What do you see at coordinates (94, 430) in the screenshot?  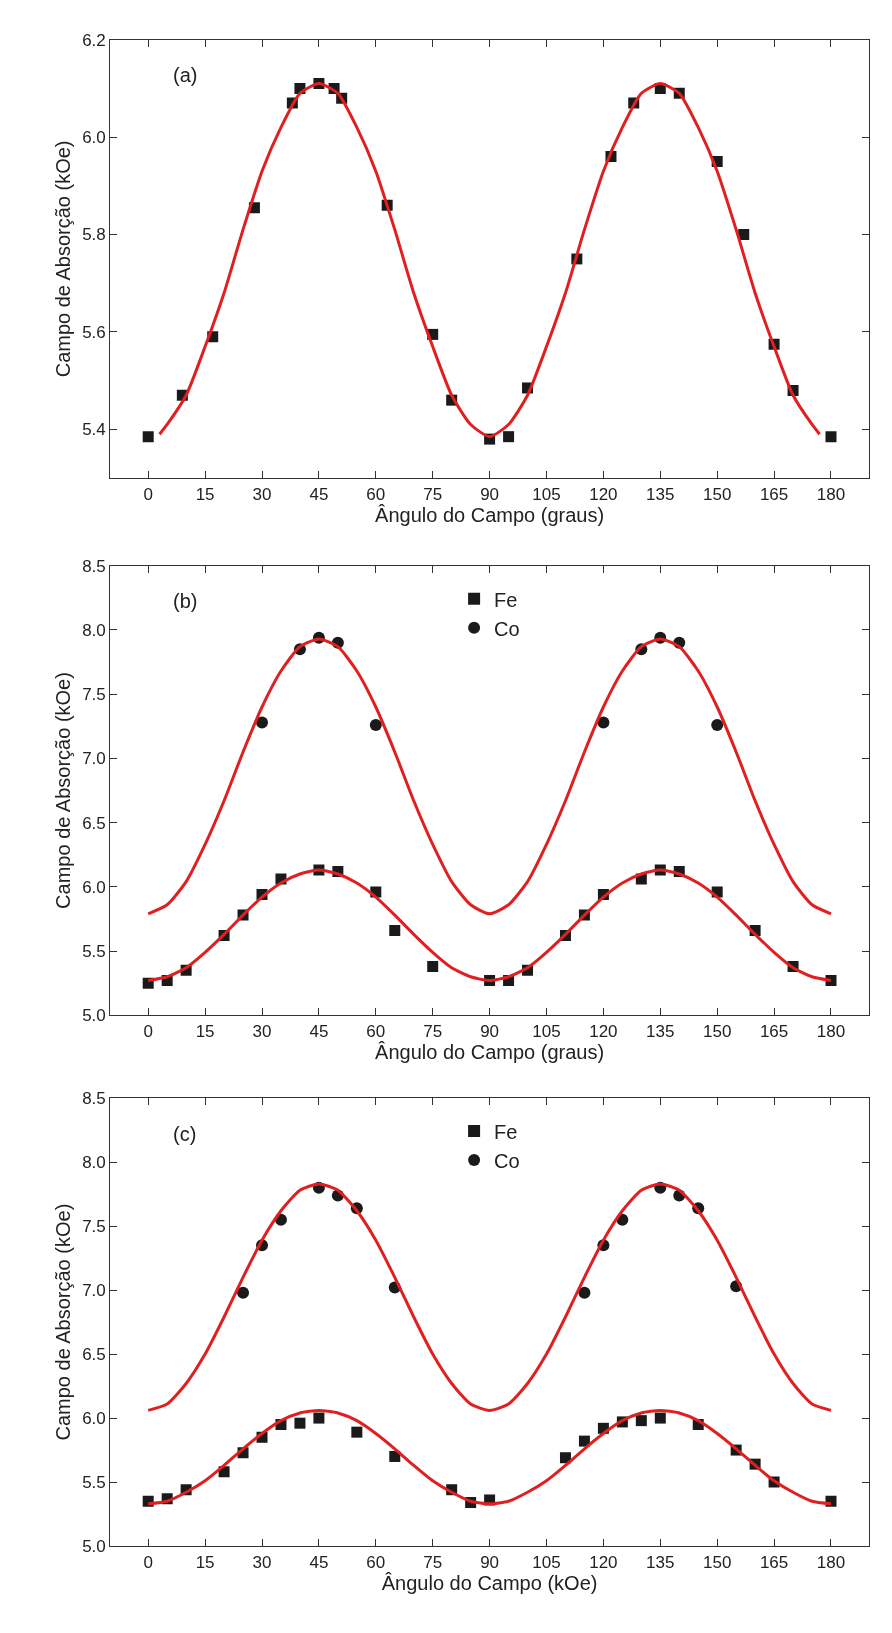 I see `y-tick-label: 5.4` at bounding box center [94, 430].